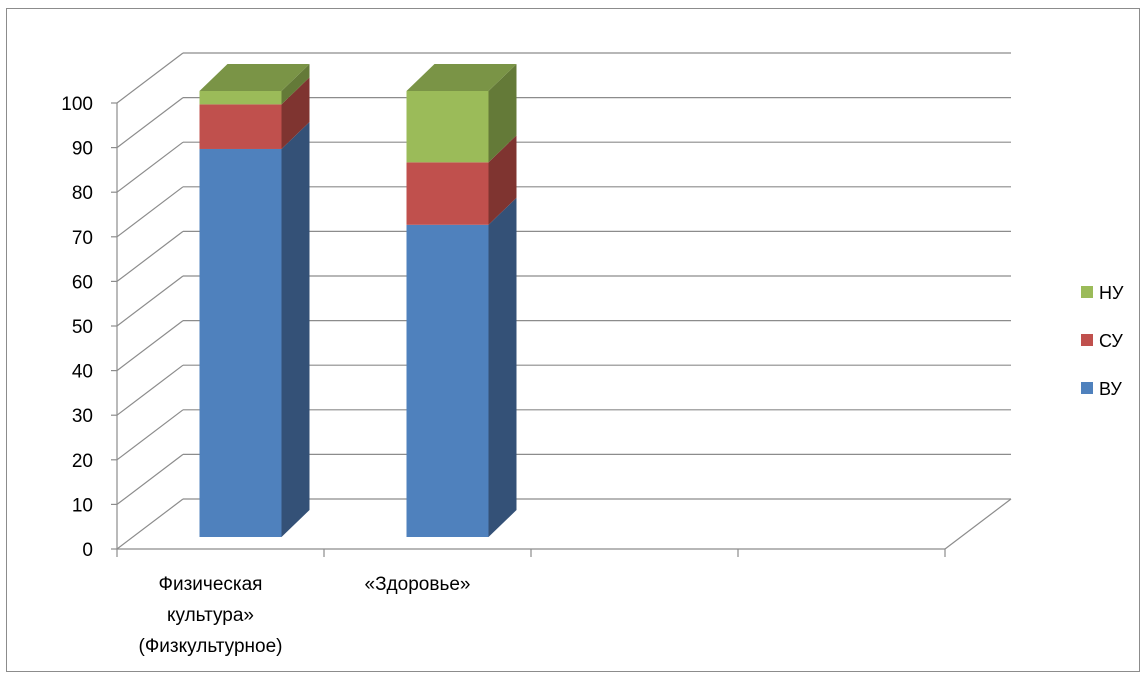  Describe the element at coordinates (978, 524) in the screenshot. I see `floor-right-edge` at that location.